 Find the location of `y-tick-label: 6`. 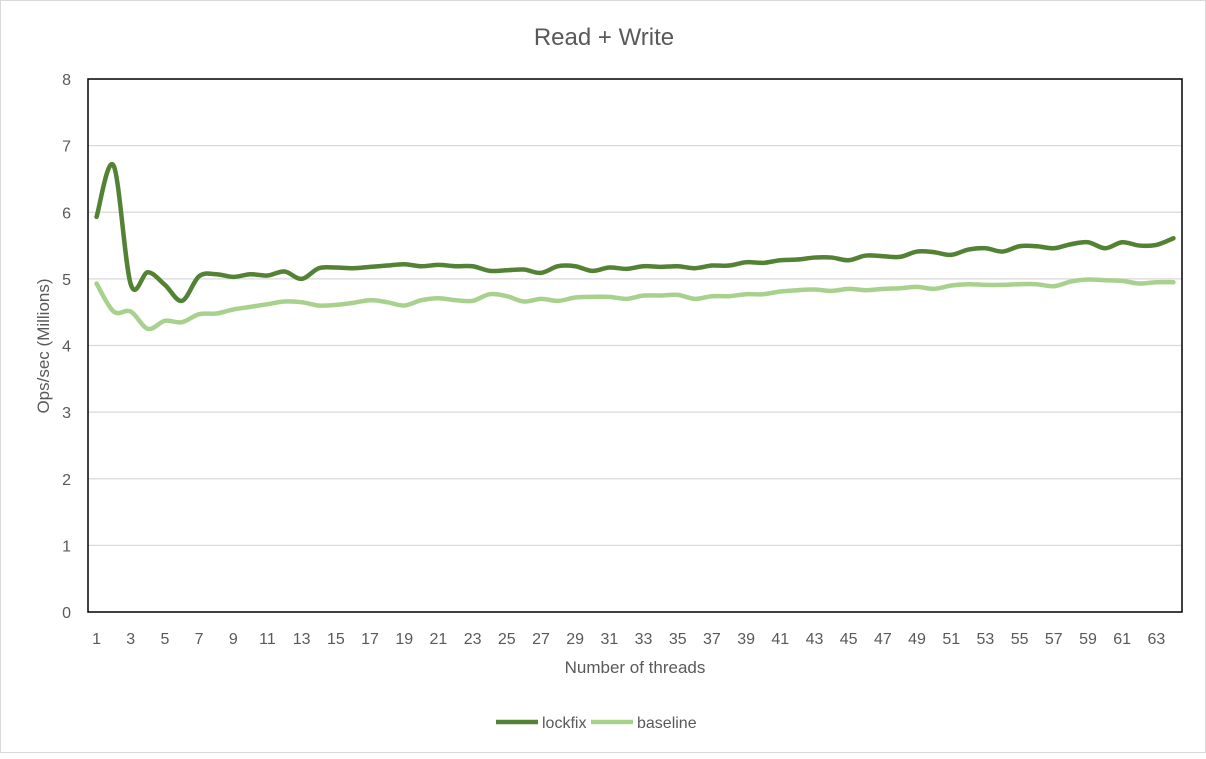

y-tick-label: 6 is located at coordinates (66, 213).